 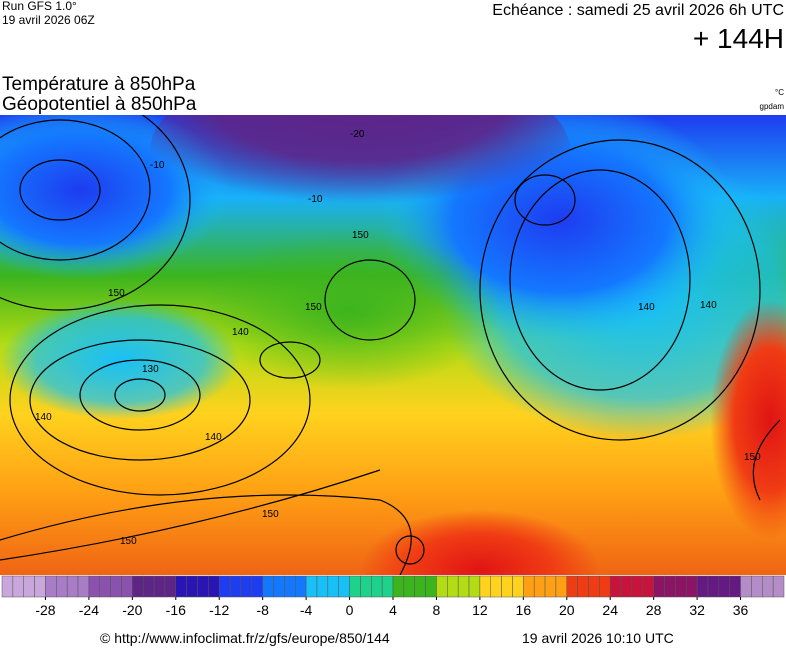 I want to click on colorbar: -28 -24 -20 -16 -12 -8 -4 0 4 8 12 16 20 24 28 32 36, so click(x=393, y=596).